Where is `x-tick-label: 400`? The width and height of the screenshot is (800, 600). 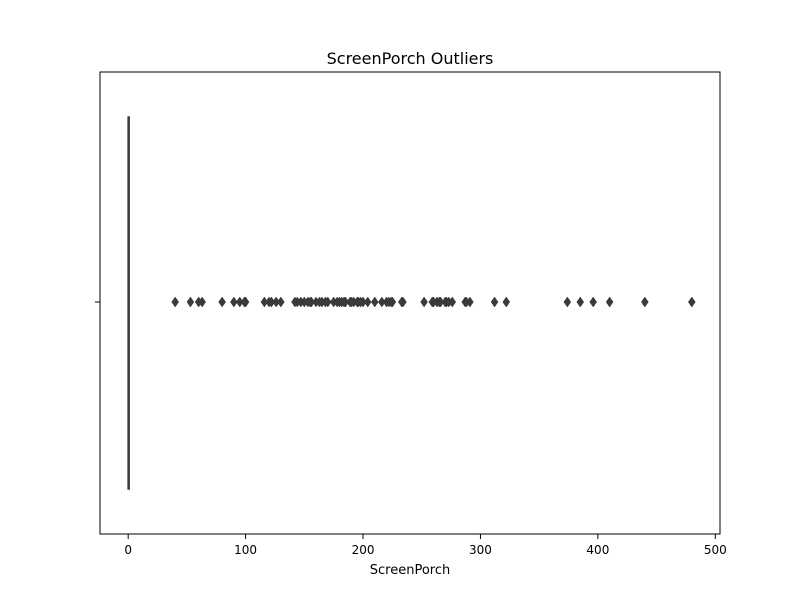 x-tick-label: 400 is located at coordinates (597, 550).